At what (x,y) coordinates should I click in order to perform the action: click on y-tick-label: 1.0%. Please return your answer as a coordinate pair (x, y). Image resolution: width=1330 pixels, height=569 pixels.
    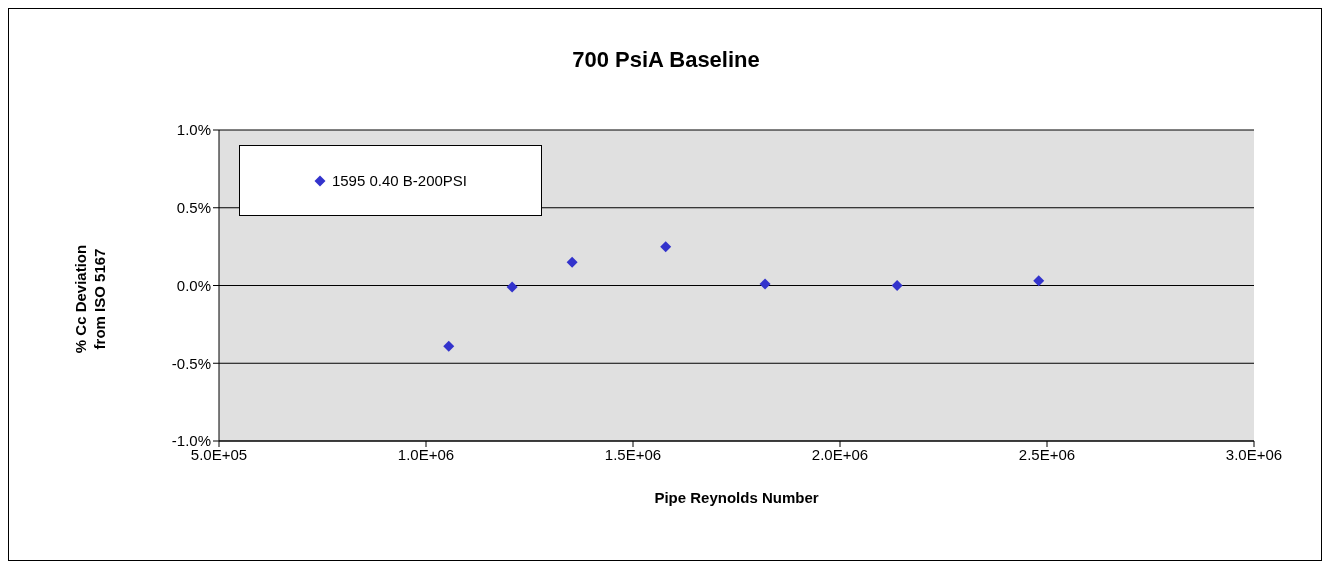
    Looking at the image, I should click on (193, 130).